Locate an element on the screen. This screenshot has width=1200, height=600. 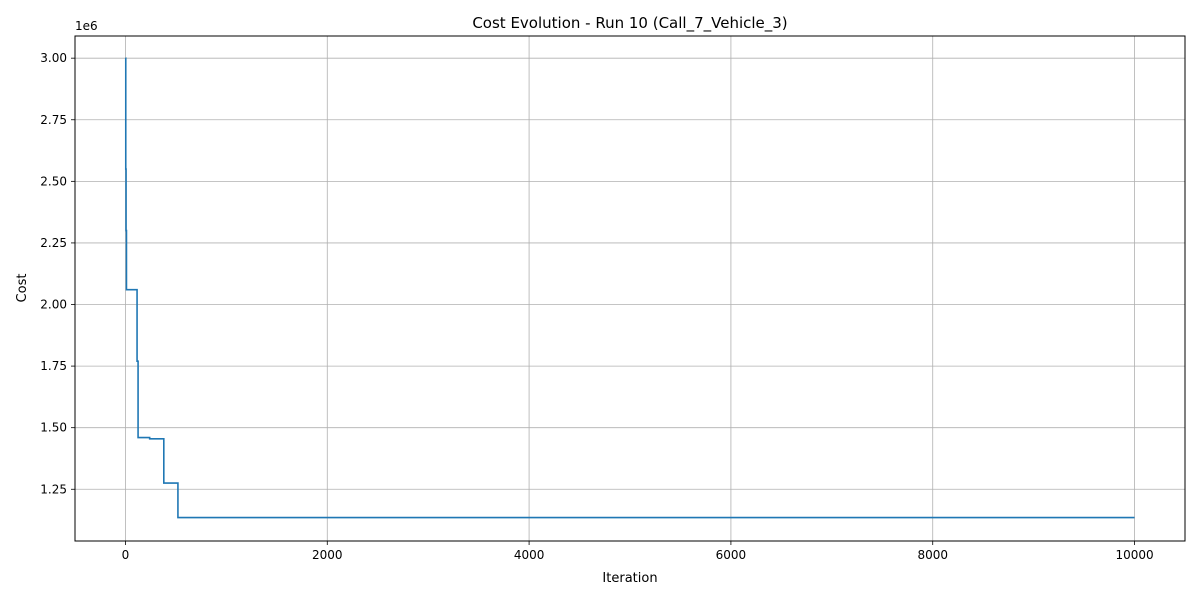
y-tick-label: 3.00 is located at coordinates (53, 58).